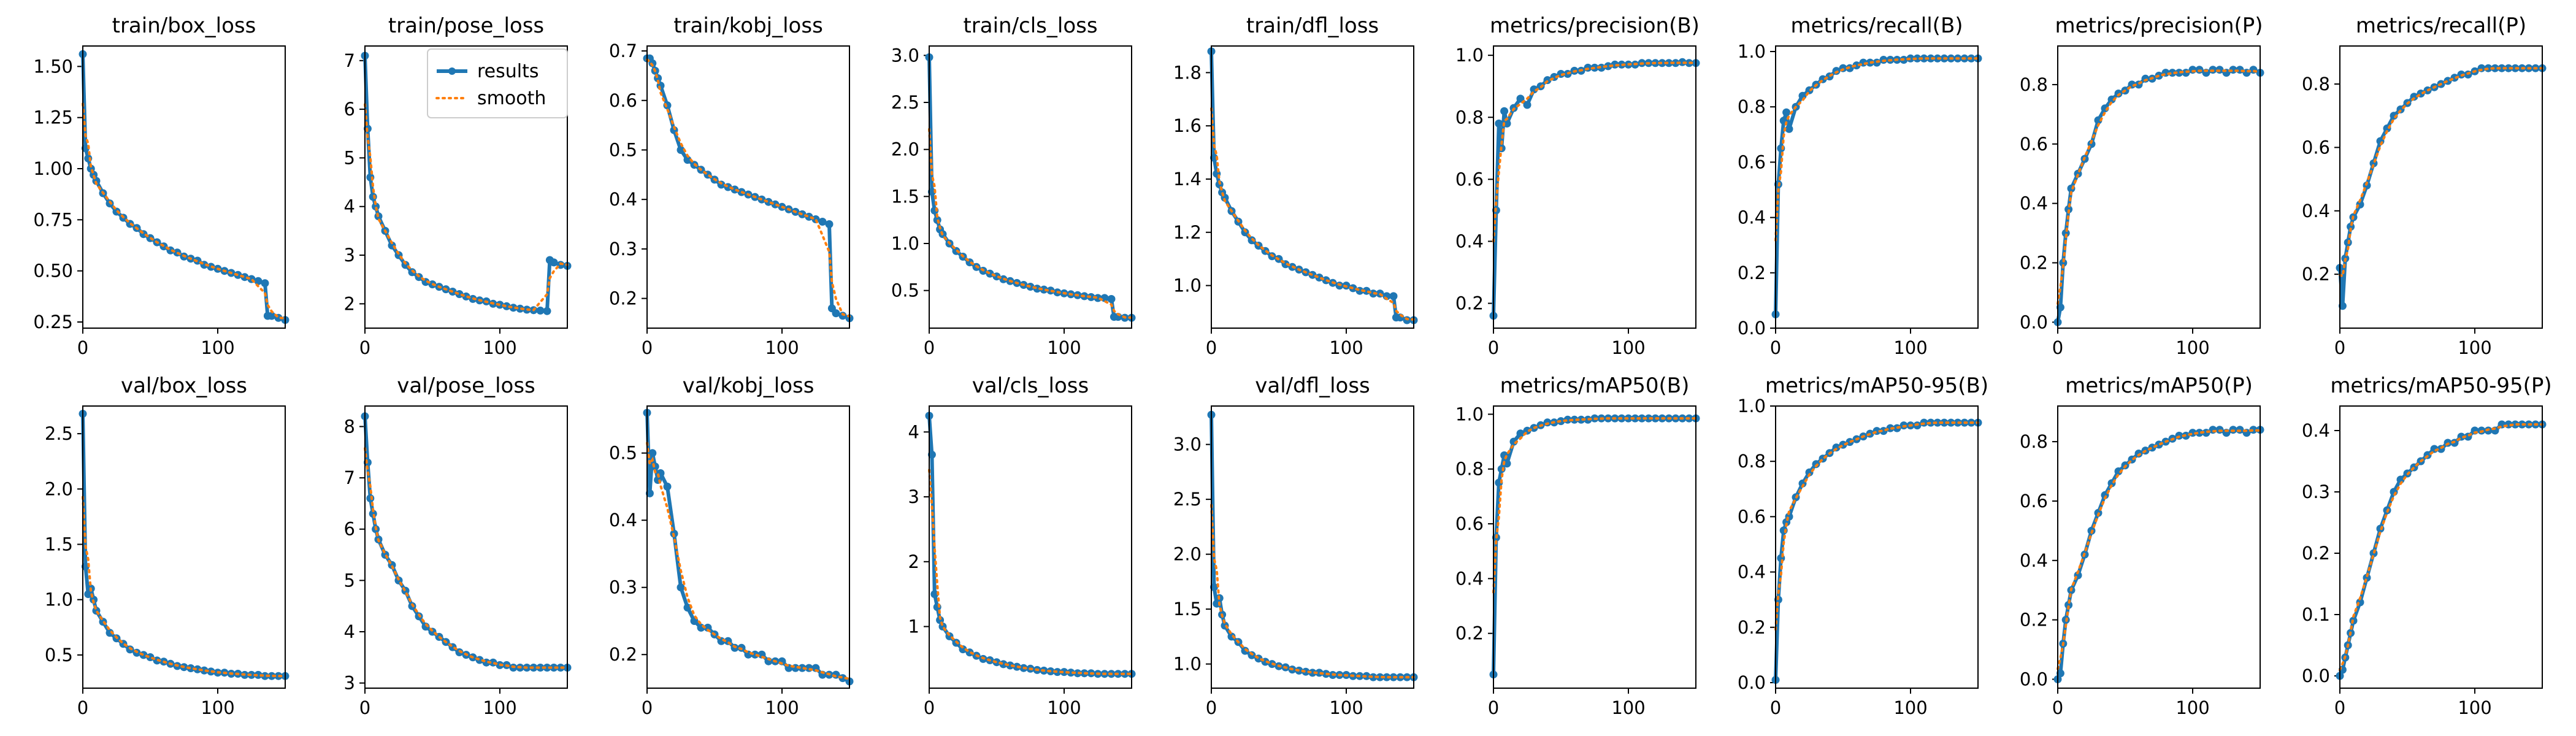  I want to click on panel-train-kobj-loss: train/kobj_loss 0 100 0.2 0.3 0.4 0.5 0.6 0.7, so click(731, 185).